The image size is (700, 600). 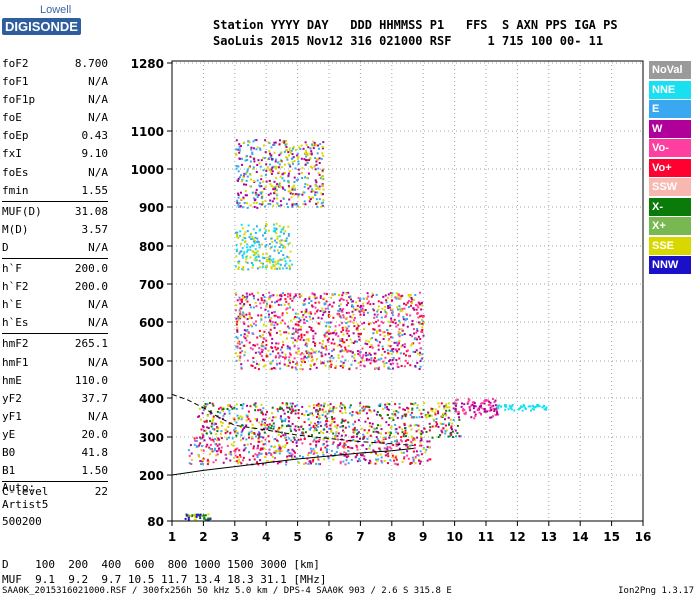 I want to click on x-tick-label: 1, so click(x=172, y=537).